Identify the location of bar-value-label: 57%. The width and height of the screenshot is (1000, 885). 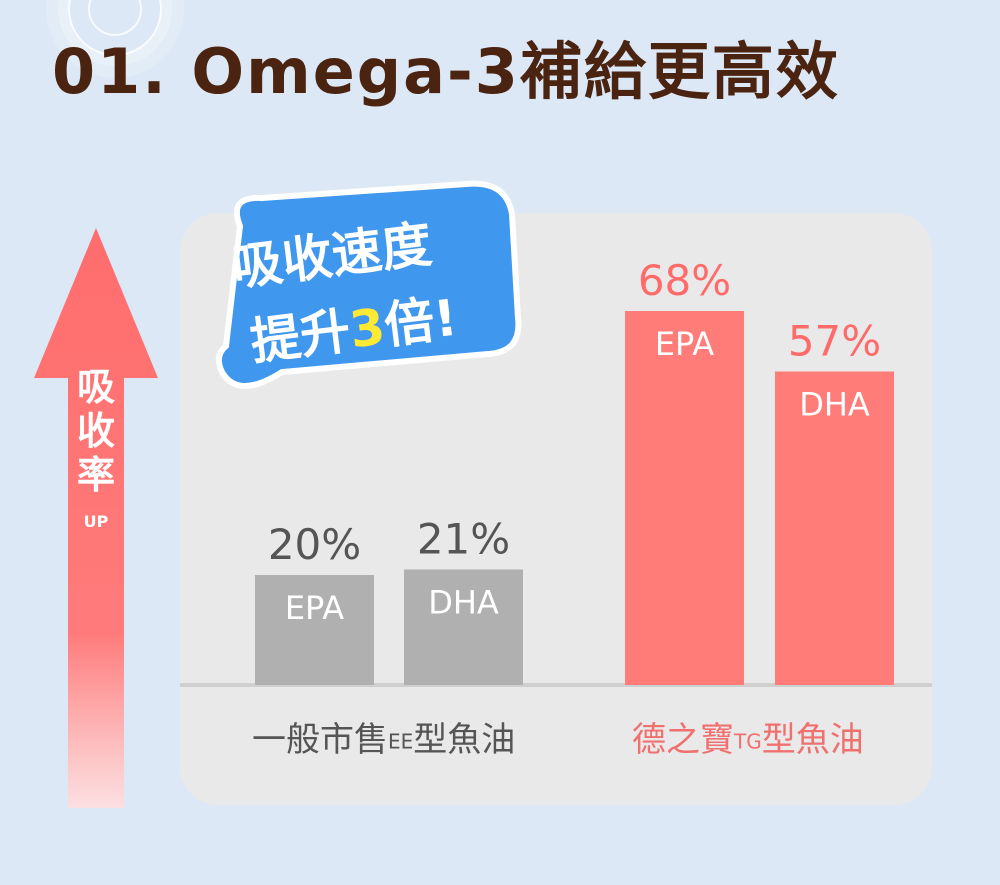
(834, 341).